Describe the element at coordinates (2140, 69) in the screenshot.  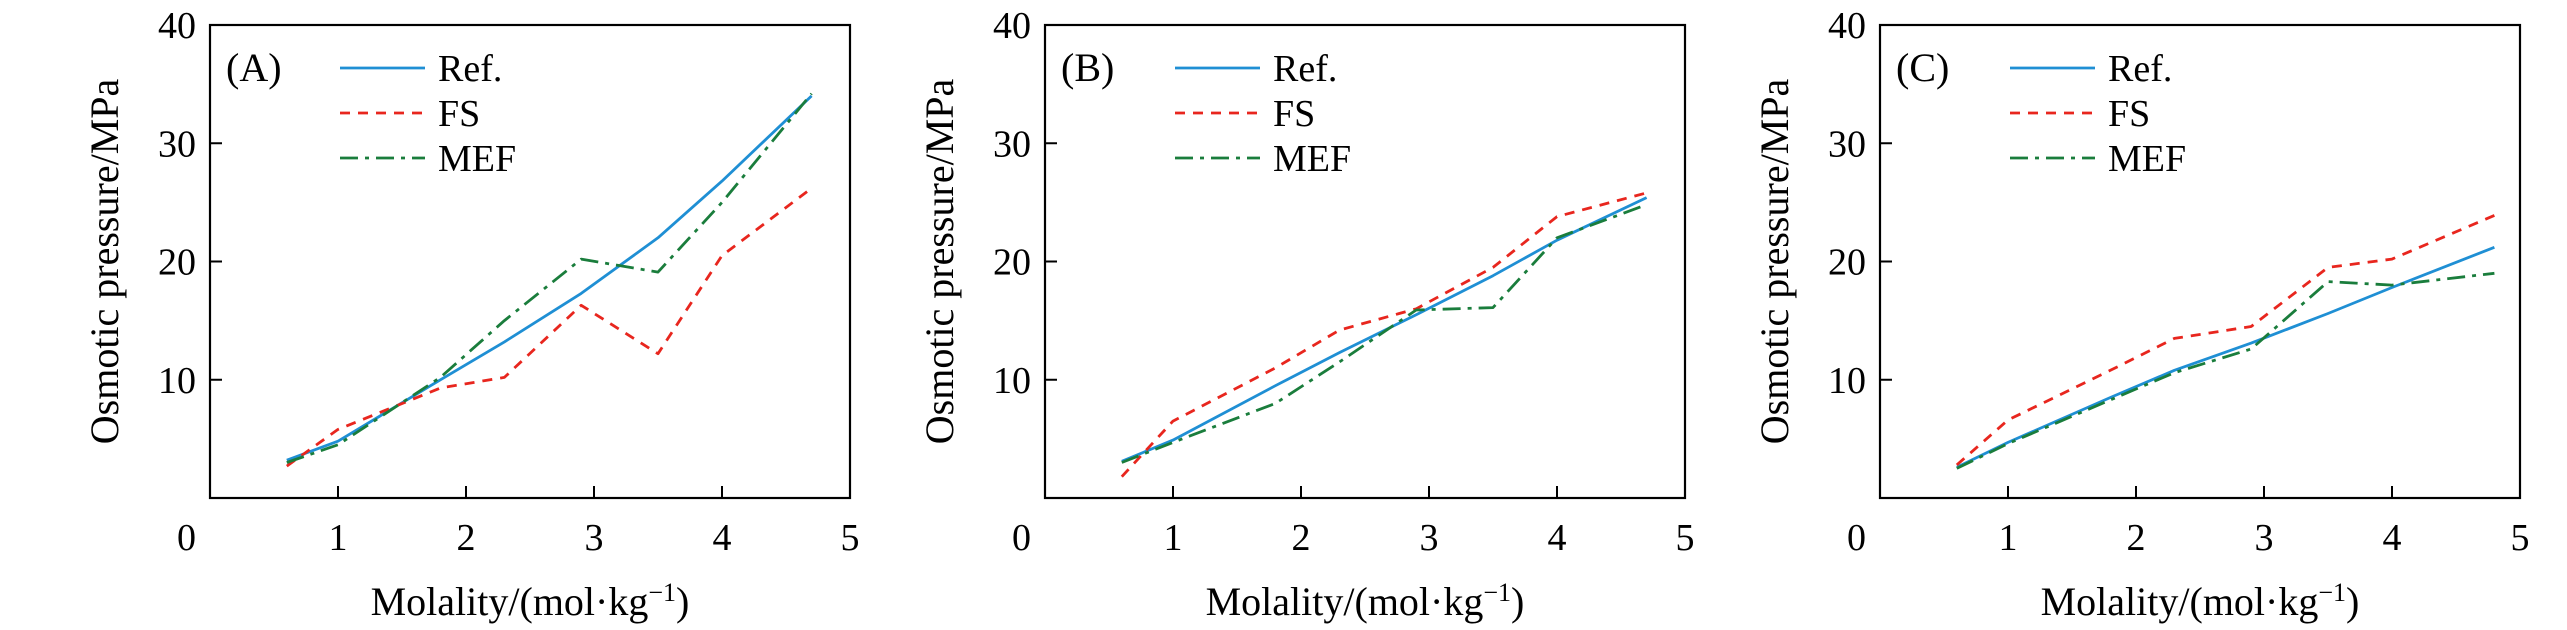
I see `chart-2-legend-label: Ref.` at that location.